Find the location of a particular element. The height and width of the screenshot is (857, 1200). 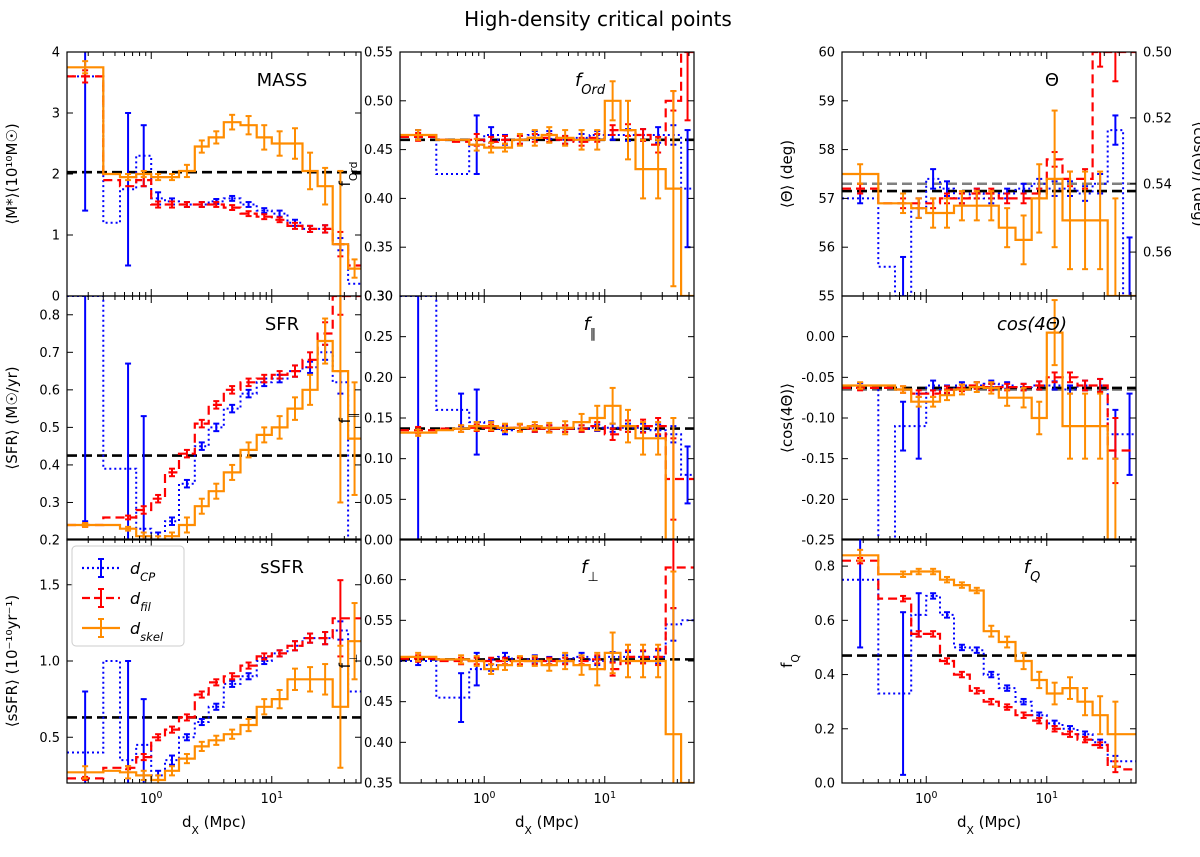

y-tick-label: 0.25 is located at coordinates (378, 337).